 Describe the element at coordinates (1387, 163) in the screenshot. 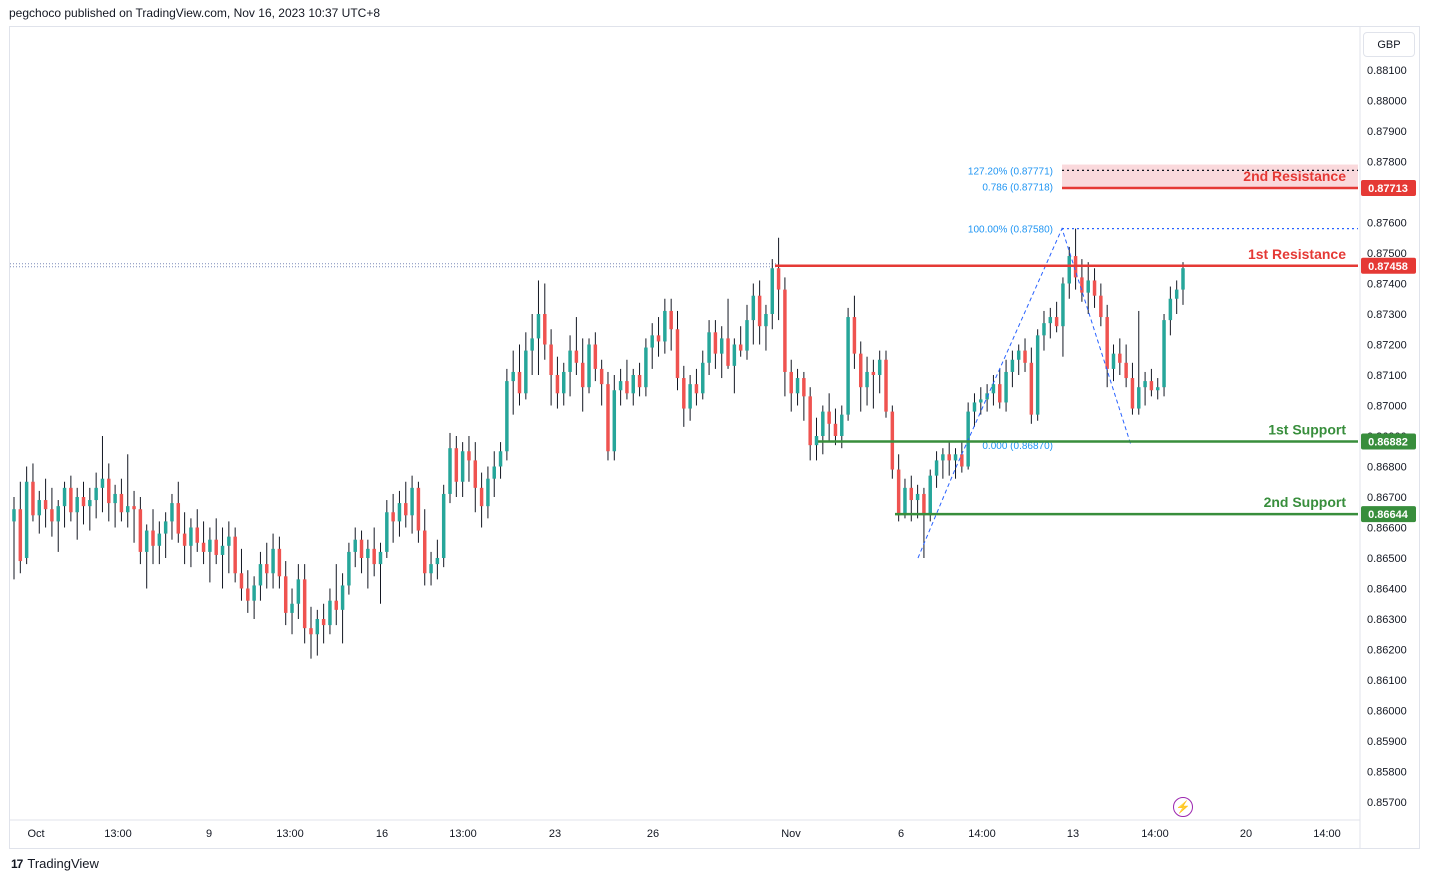

I see `y-tick-label: 0.87800` at that location.